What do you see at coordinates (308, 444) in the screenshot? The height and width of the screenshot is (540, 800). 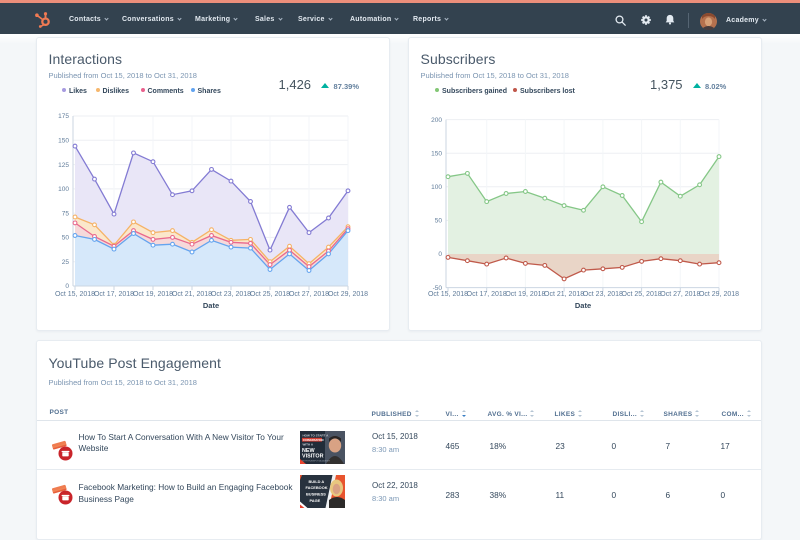 I see `svg-text: WITH A` at bounding box center [308, 444].